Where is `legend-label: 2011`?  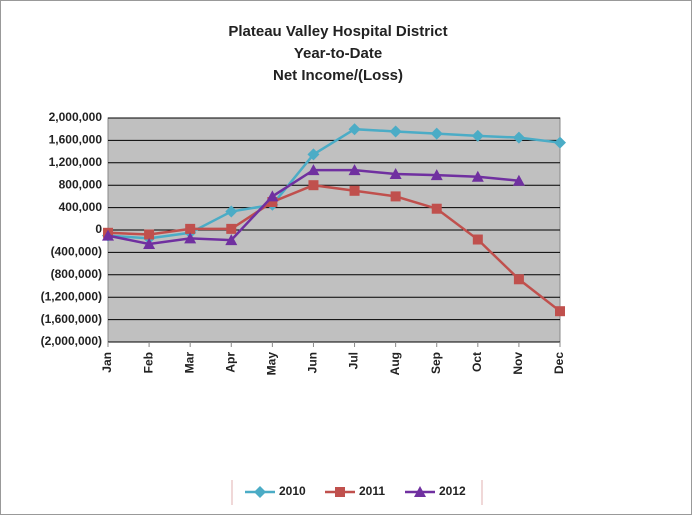
legend-label: 2011 is located at coordinates (372, 491).